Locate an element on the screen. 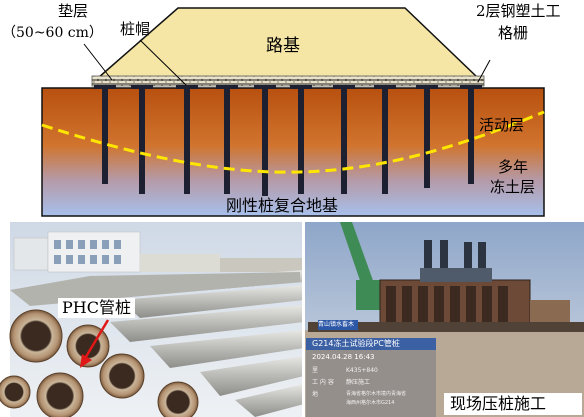 The width and height of the screenshot is (584, 417). permafrost-label: 多年 is located at coordinates (513, 167).